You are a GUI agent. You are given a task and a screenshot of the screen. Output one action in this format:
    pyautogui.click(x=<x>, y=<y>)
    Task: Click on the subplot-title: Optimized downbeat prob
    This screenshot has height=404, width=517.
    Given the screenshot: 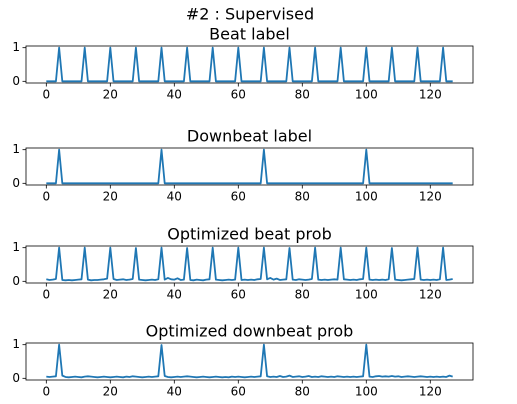 What is the action you would take?
    pyautogui.click(x=250, y=331)
    